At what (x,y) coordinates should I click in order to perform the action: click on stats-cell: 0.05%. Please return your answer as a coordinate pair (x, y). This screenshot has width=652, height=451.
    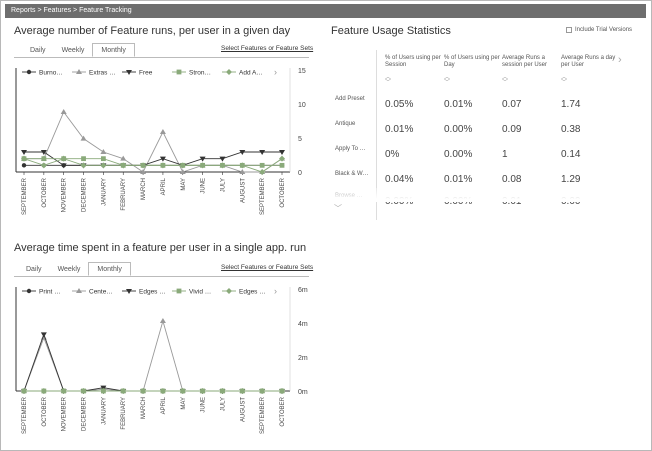
    Looking at the image, I should click on (399, 104).